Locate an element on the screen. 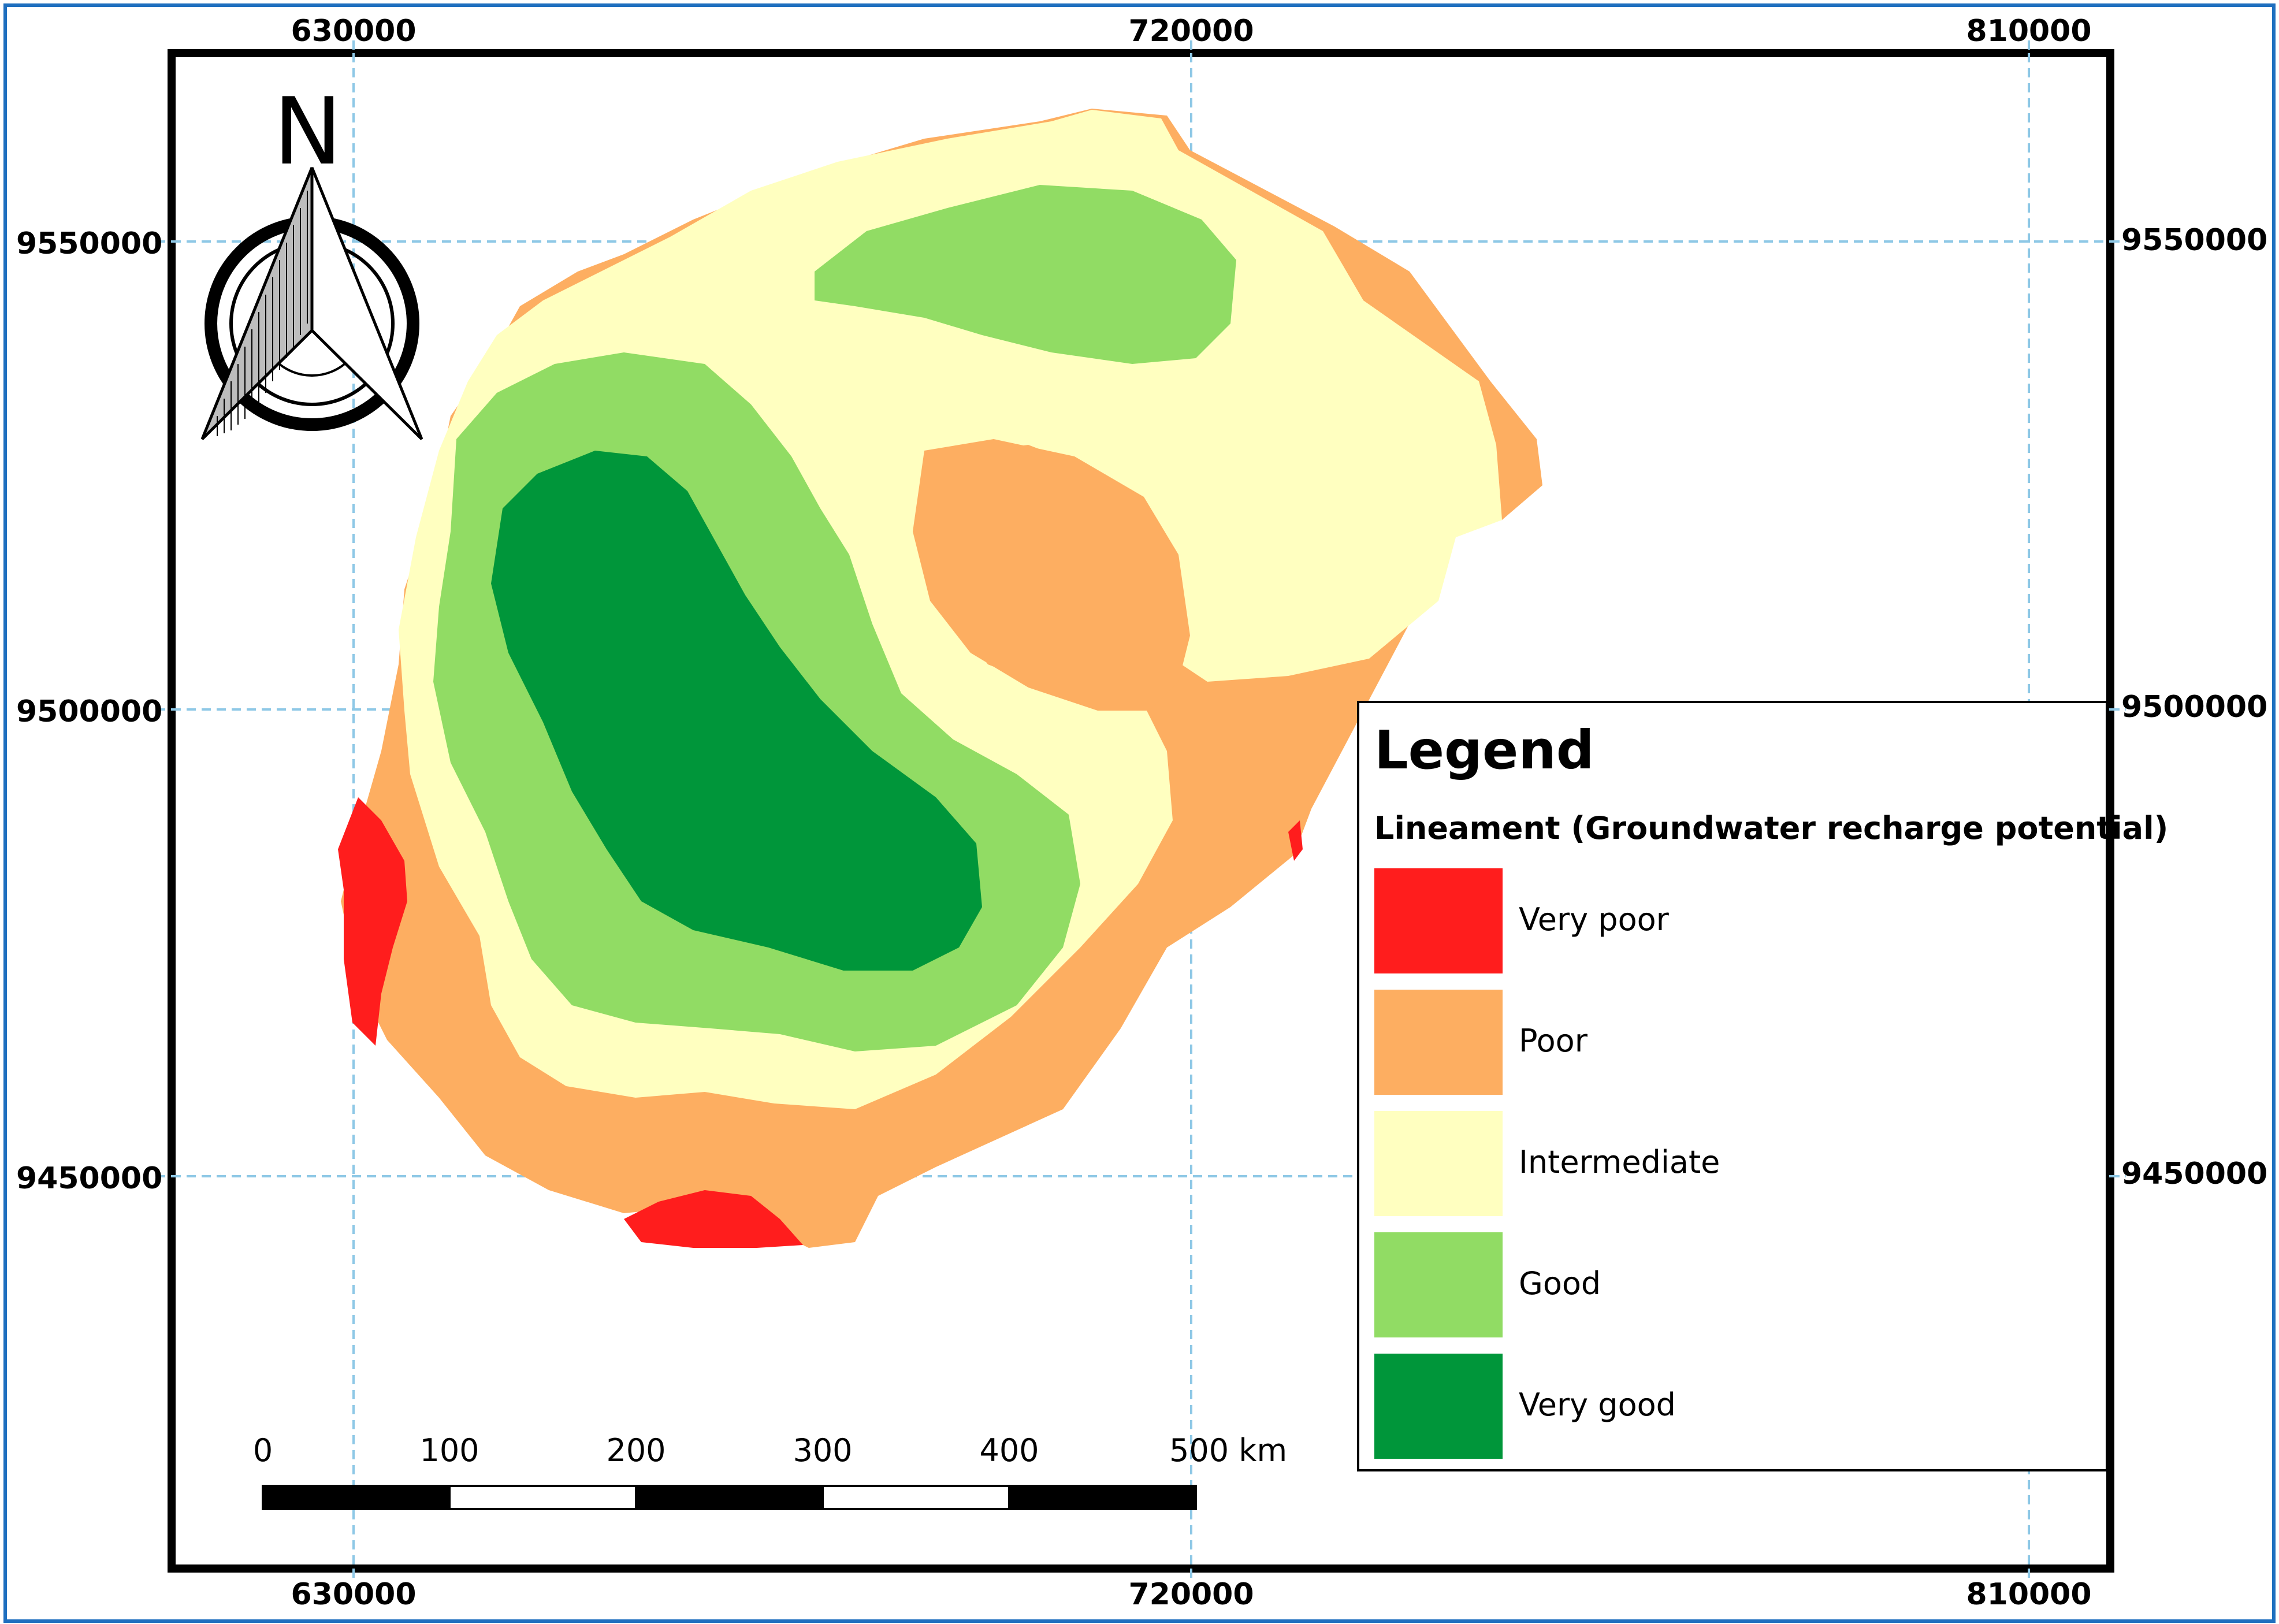 The width and height of the screenshot is (2279, 1624). right-y-label-1: 9550000 is located at coordinates (2194, 240).